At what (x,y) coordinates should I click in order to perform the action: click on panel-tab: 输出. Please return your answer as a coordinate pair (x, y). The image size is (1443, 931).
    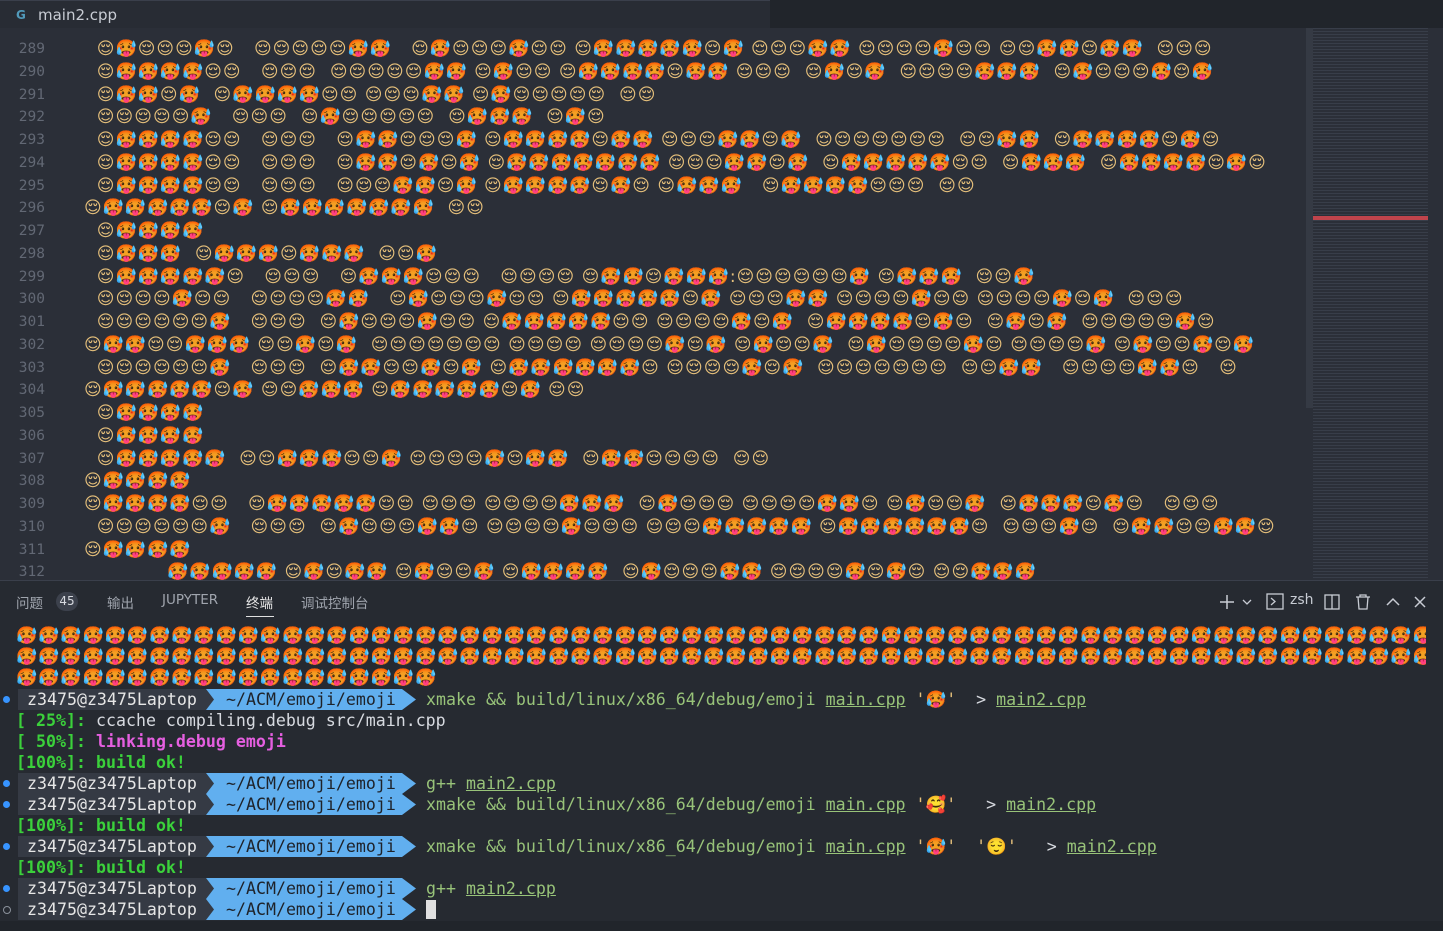
    Looking at the image, I should click on (120, 604).